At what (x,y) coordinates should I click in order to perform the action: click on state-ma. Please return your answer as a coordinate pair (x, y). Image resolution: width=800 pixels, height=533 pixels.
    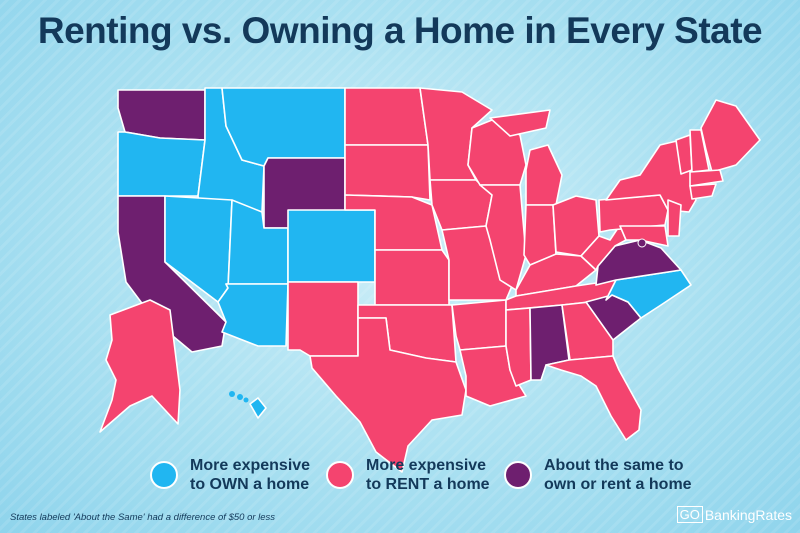
    Looking at the image, I should click on (706, 178).